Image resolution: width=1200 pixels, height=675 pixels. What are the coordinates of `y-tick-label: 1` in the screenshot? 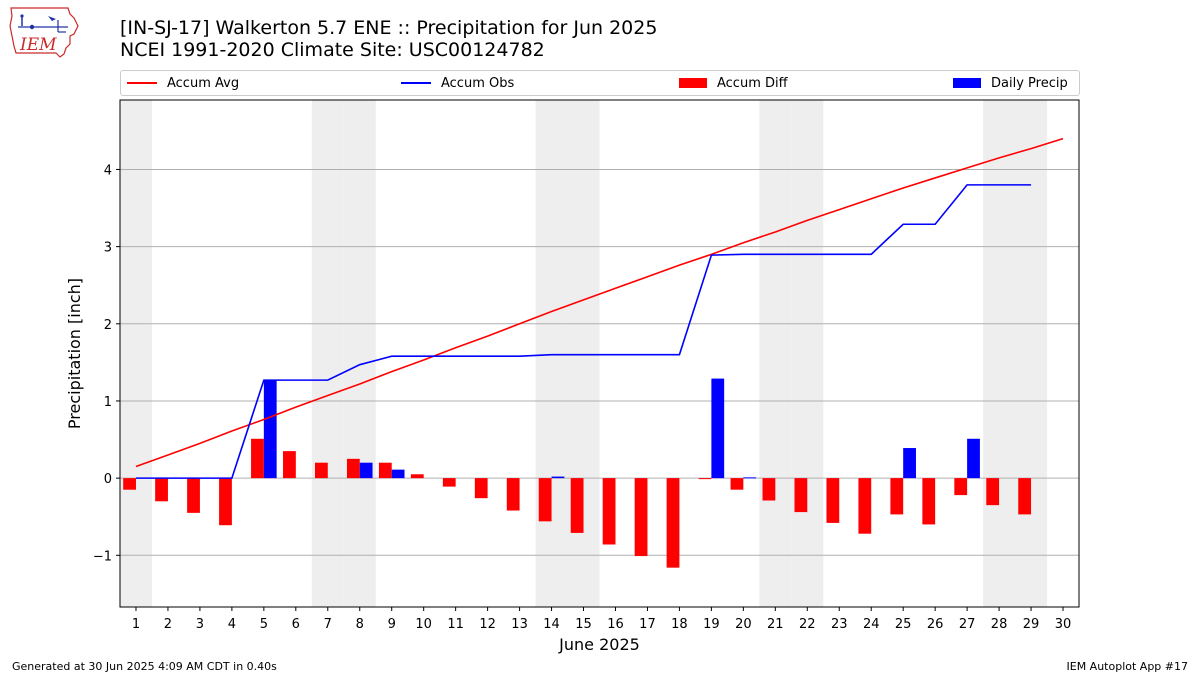 It's located at (108, 402).